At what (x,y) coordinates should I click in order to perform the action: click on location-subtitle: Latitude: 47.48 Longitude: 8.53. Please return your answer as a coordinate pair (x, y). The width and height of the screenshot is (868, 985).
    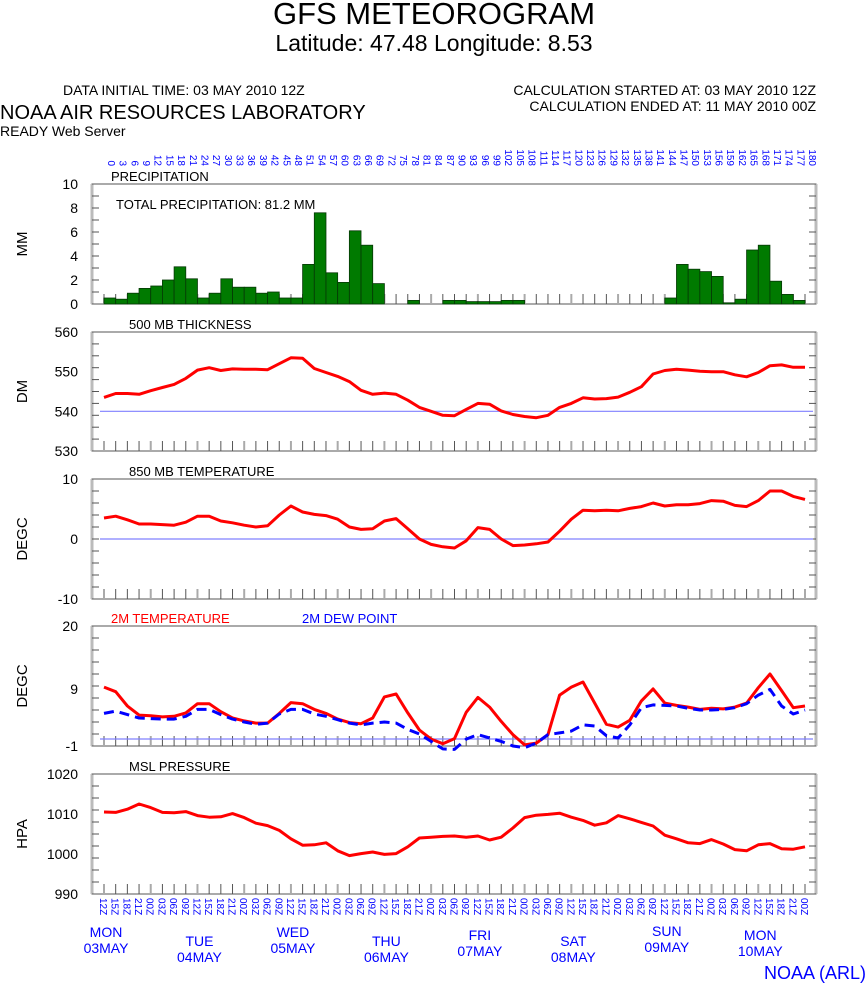
    Looking at the image, I should click on (434, 43).